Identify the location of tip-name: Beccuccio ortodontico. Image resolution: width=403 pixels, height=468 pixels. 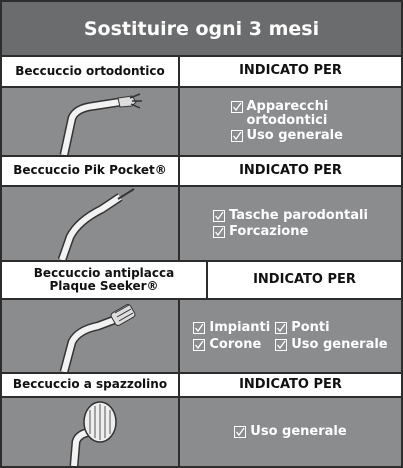
(90, 71).